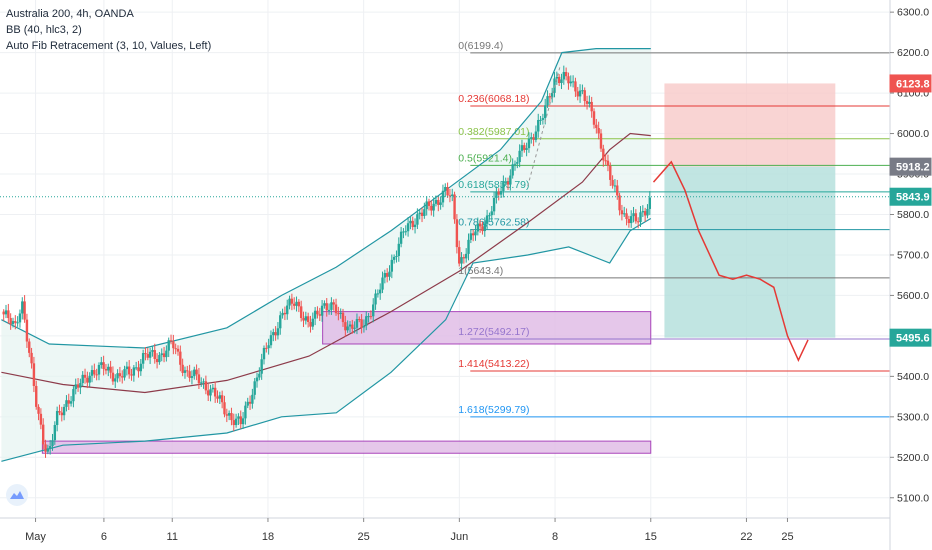 The width and height of the screenshot is (932, 550). What do you see at coordinates (364, 537) in the screenshot?
I see `x-tick-label: 25` at bounding box center [364, 537].